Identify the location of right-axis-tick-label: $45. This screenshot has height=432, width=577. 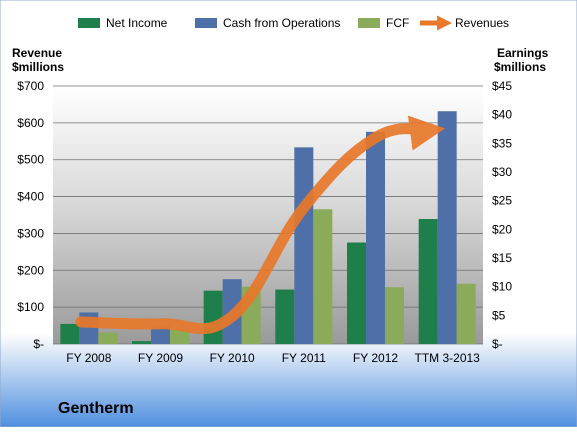
(502, 86).